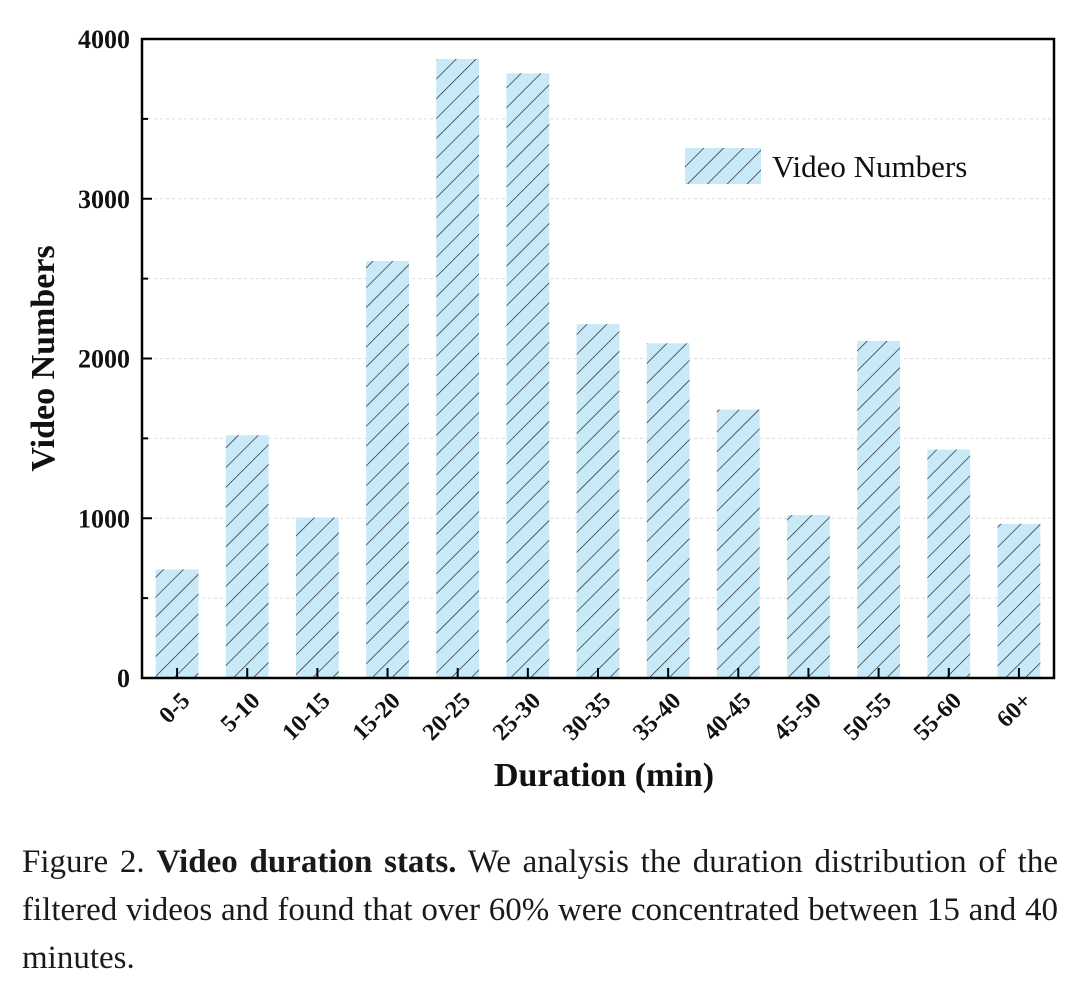 This screenshot has width=1080, height=993. What do you see at coordinates (307, 717) in the screenshot?
I see `x-tick-label: 10-15` at bounding box center [307, 717].